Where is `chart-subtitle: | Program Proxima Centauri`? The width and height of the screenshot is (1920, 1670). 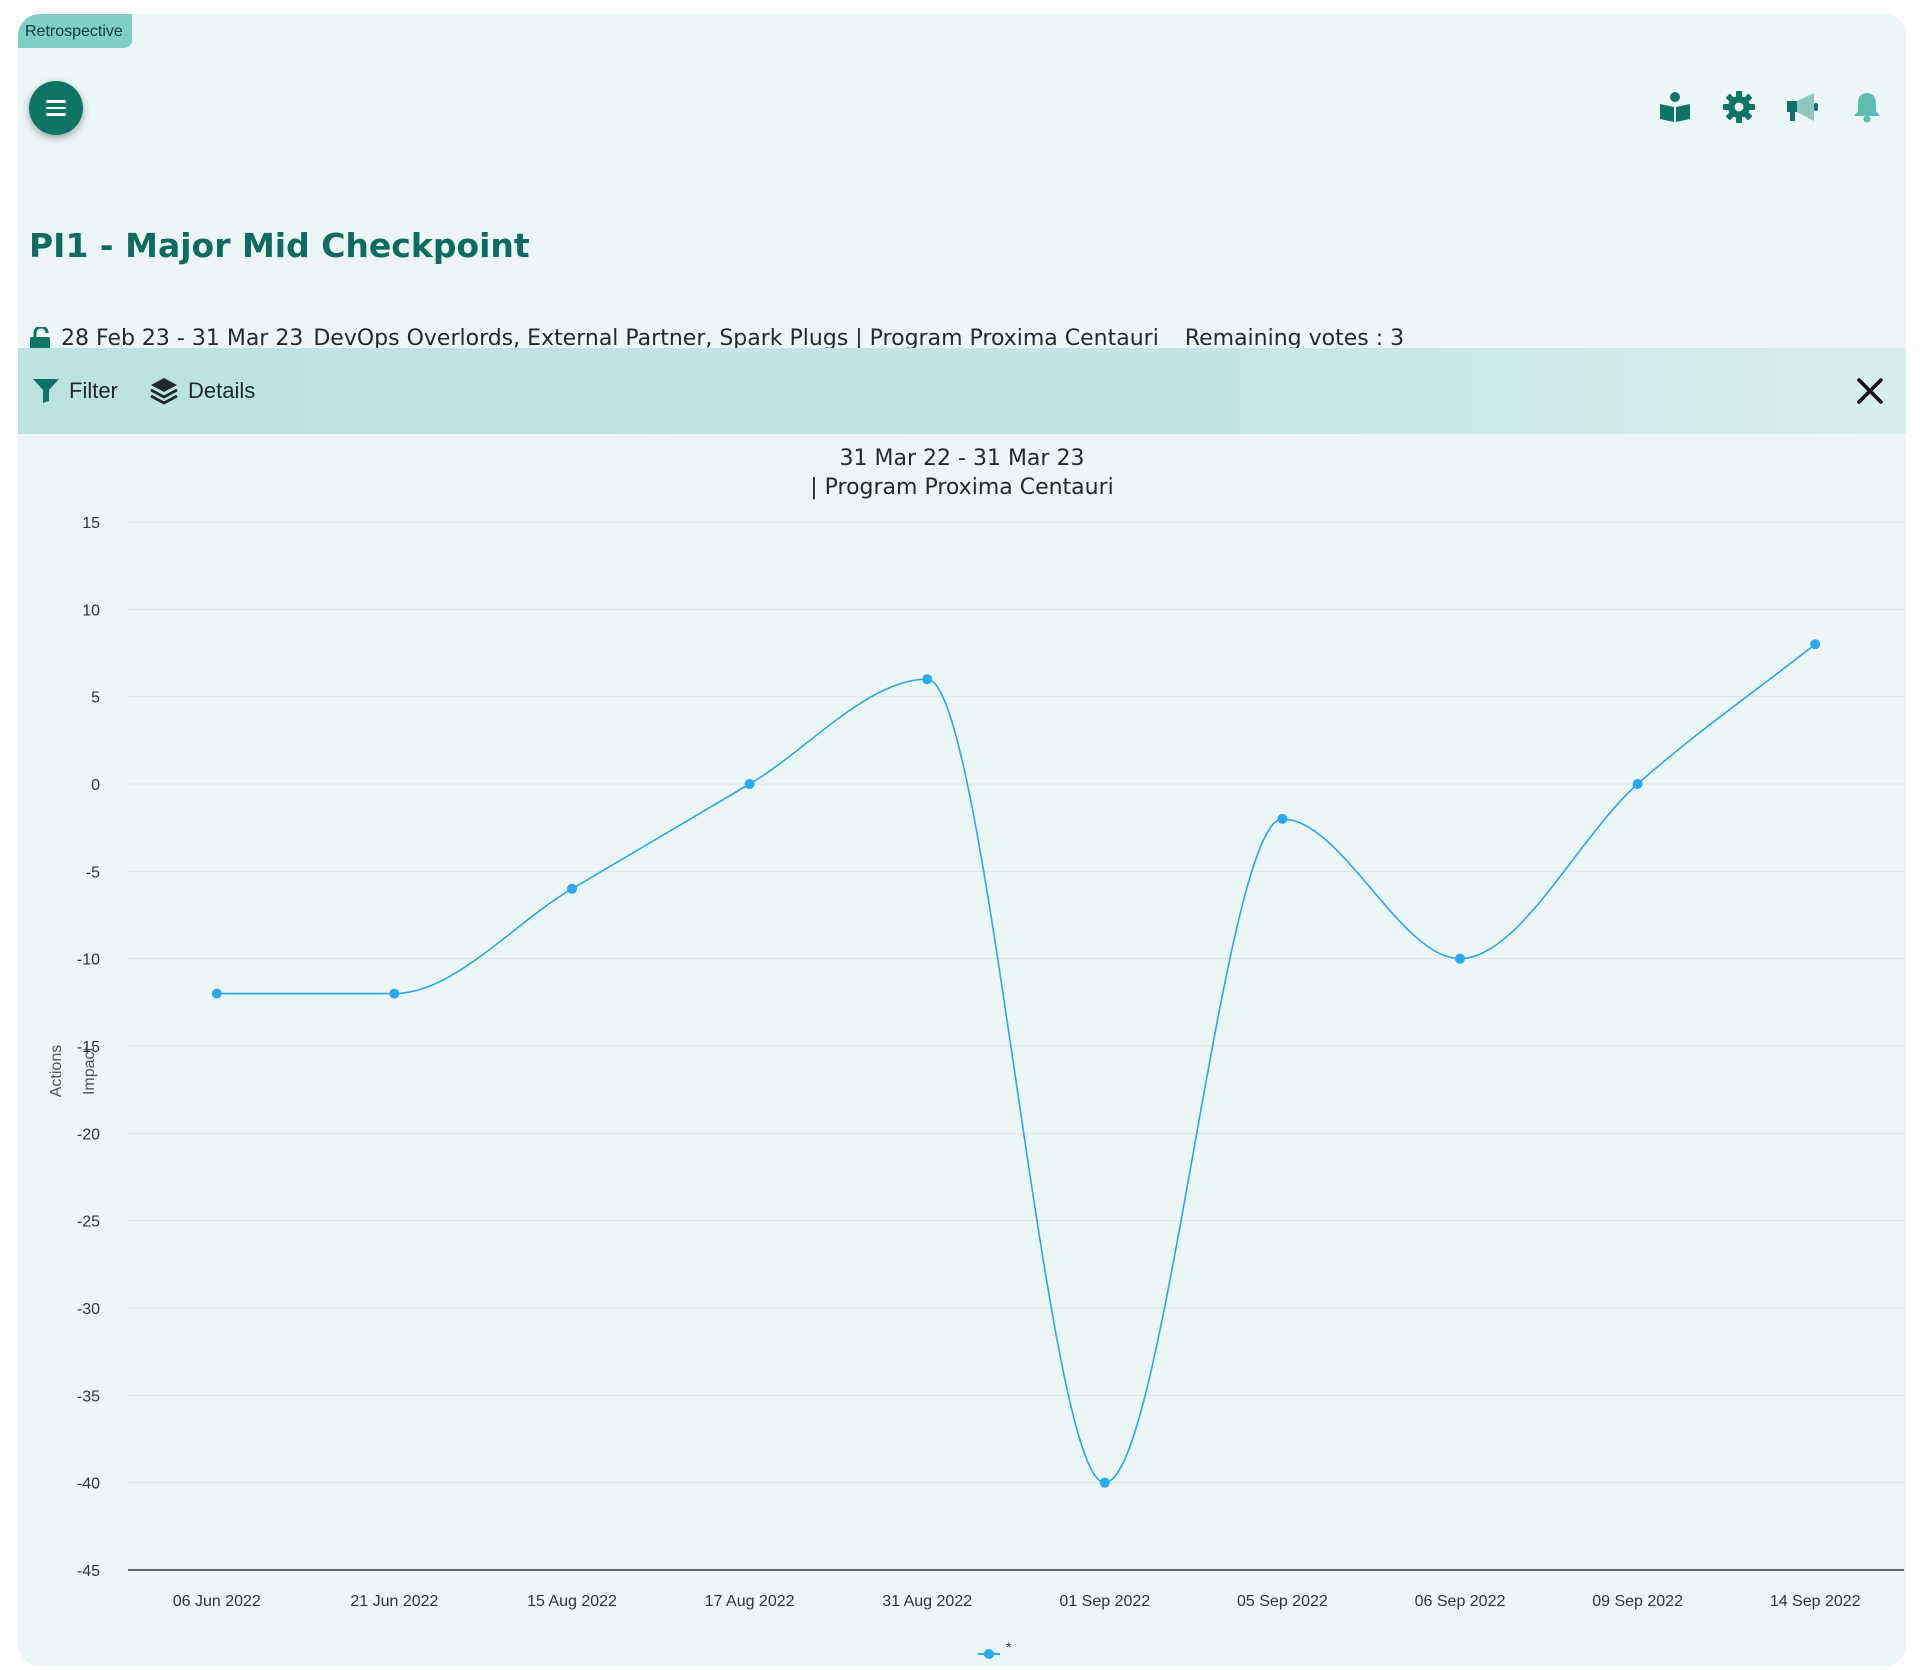
chart-subtitle: | Program Proxima Centauri is located at coordinates (962, 487).